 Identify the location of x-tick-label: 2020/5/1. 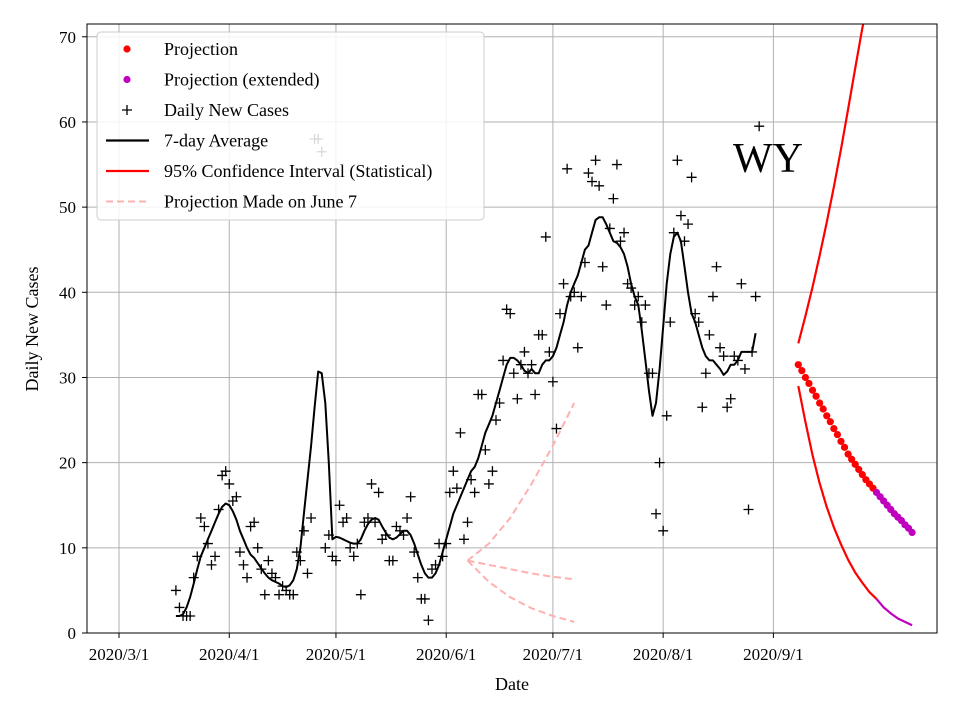
(336, 654).